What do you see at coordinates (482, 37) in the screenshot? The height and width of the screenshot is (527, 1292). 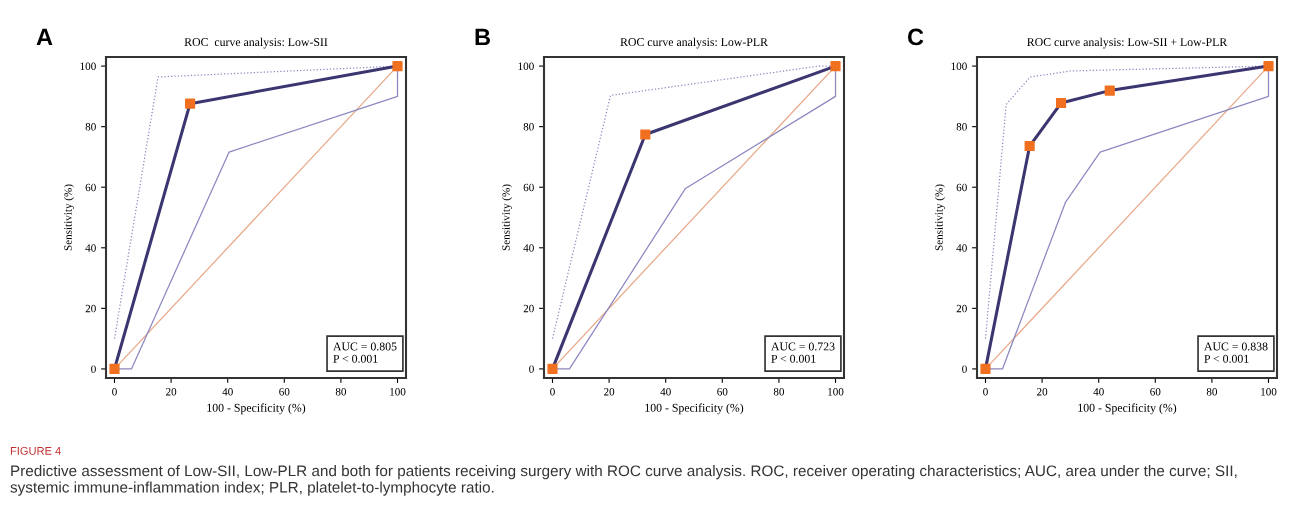 I see `text: B` at bounding box center [482, 37].